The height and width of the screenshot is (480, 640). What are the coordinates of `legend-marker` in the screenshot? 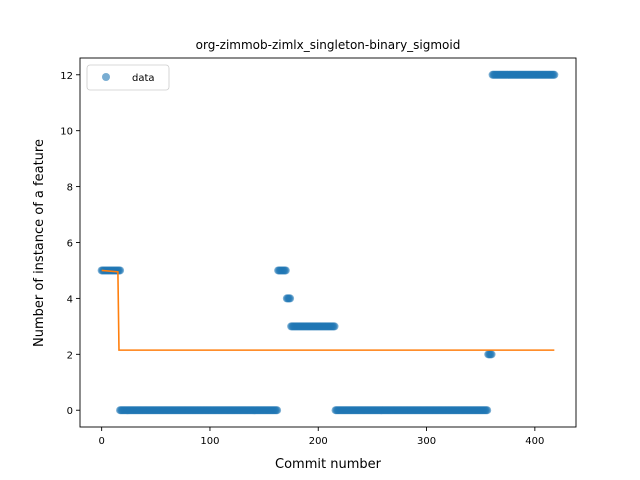 It's located at (106, 77).